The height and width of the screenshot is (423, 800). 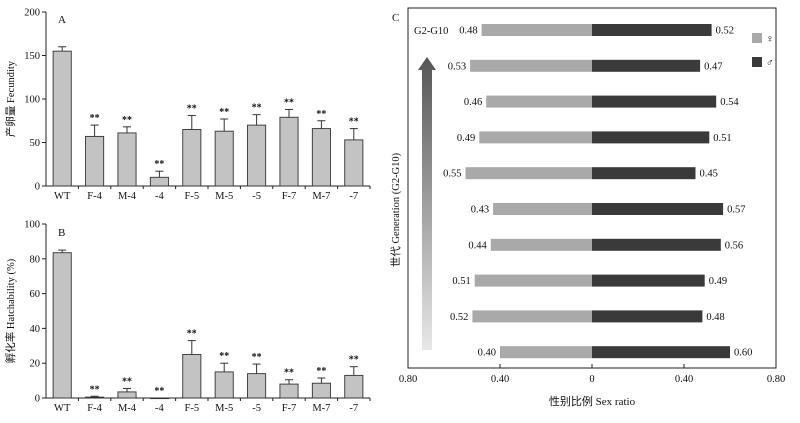 I want to click on female-value-label: 0.46, so click(x=473, y=102).